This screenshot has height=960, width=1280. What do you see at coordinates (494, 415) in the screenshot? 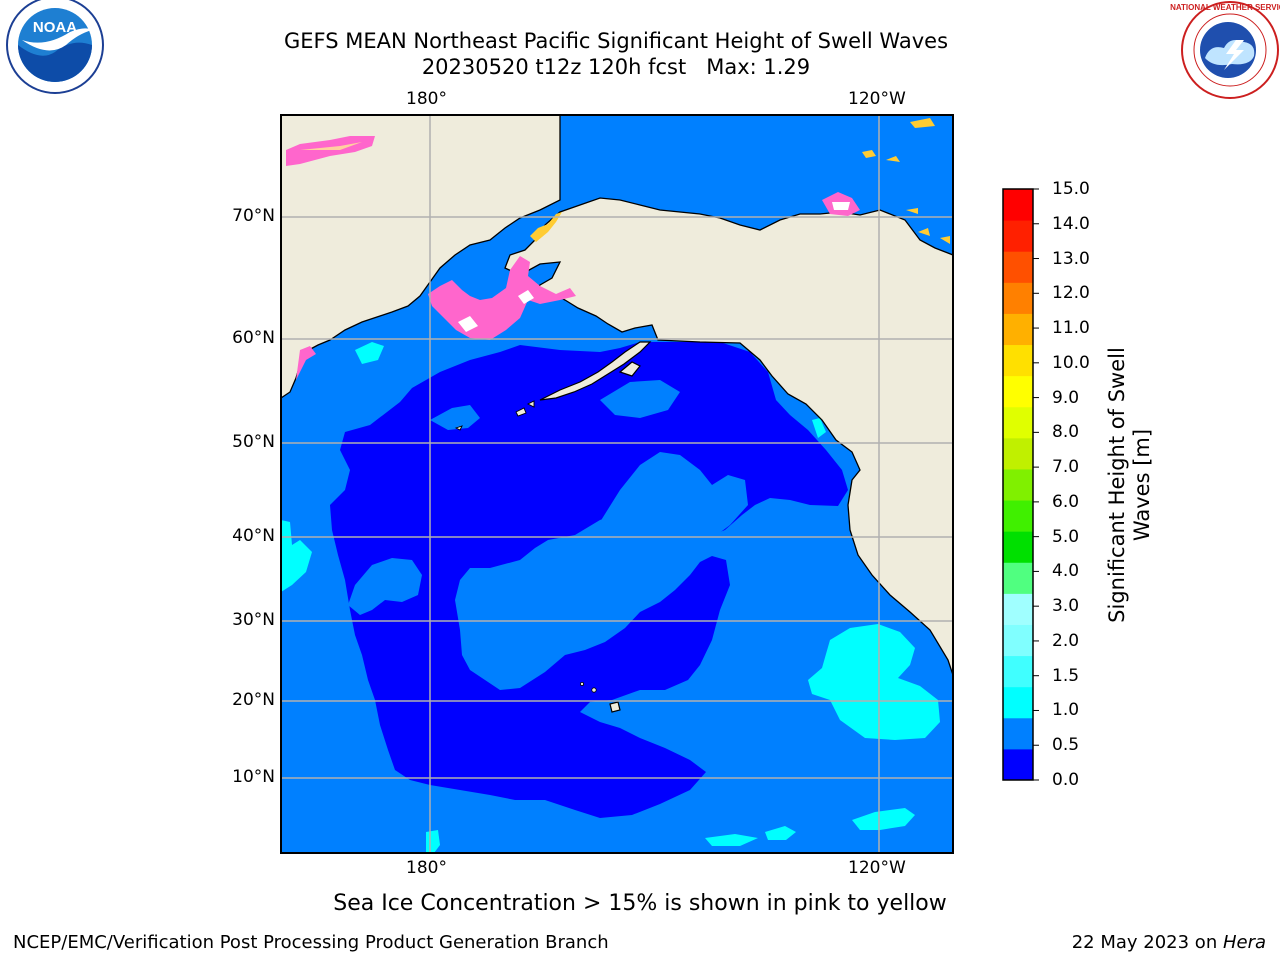
I see `land-aleutians` at bounding box center [494, 415].